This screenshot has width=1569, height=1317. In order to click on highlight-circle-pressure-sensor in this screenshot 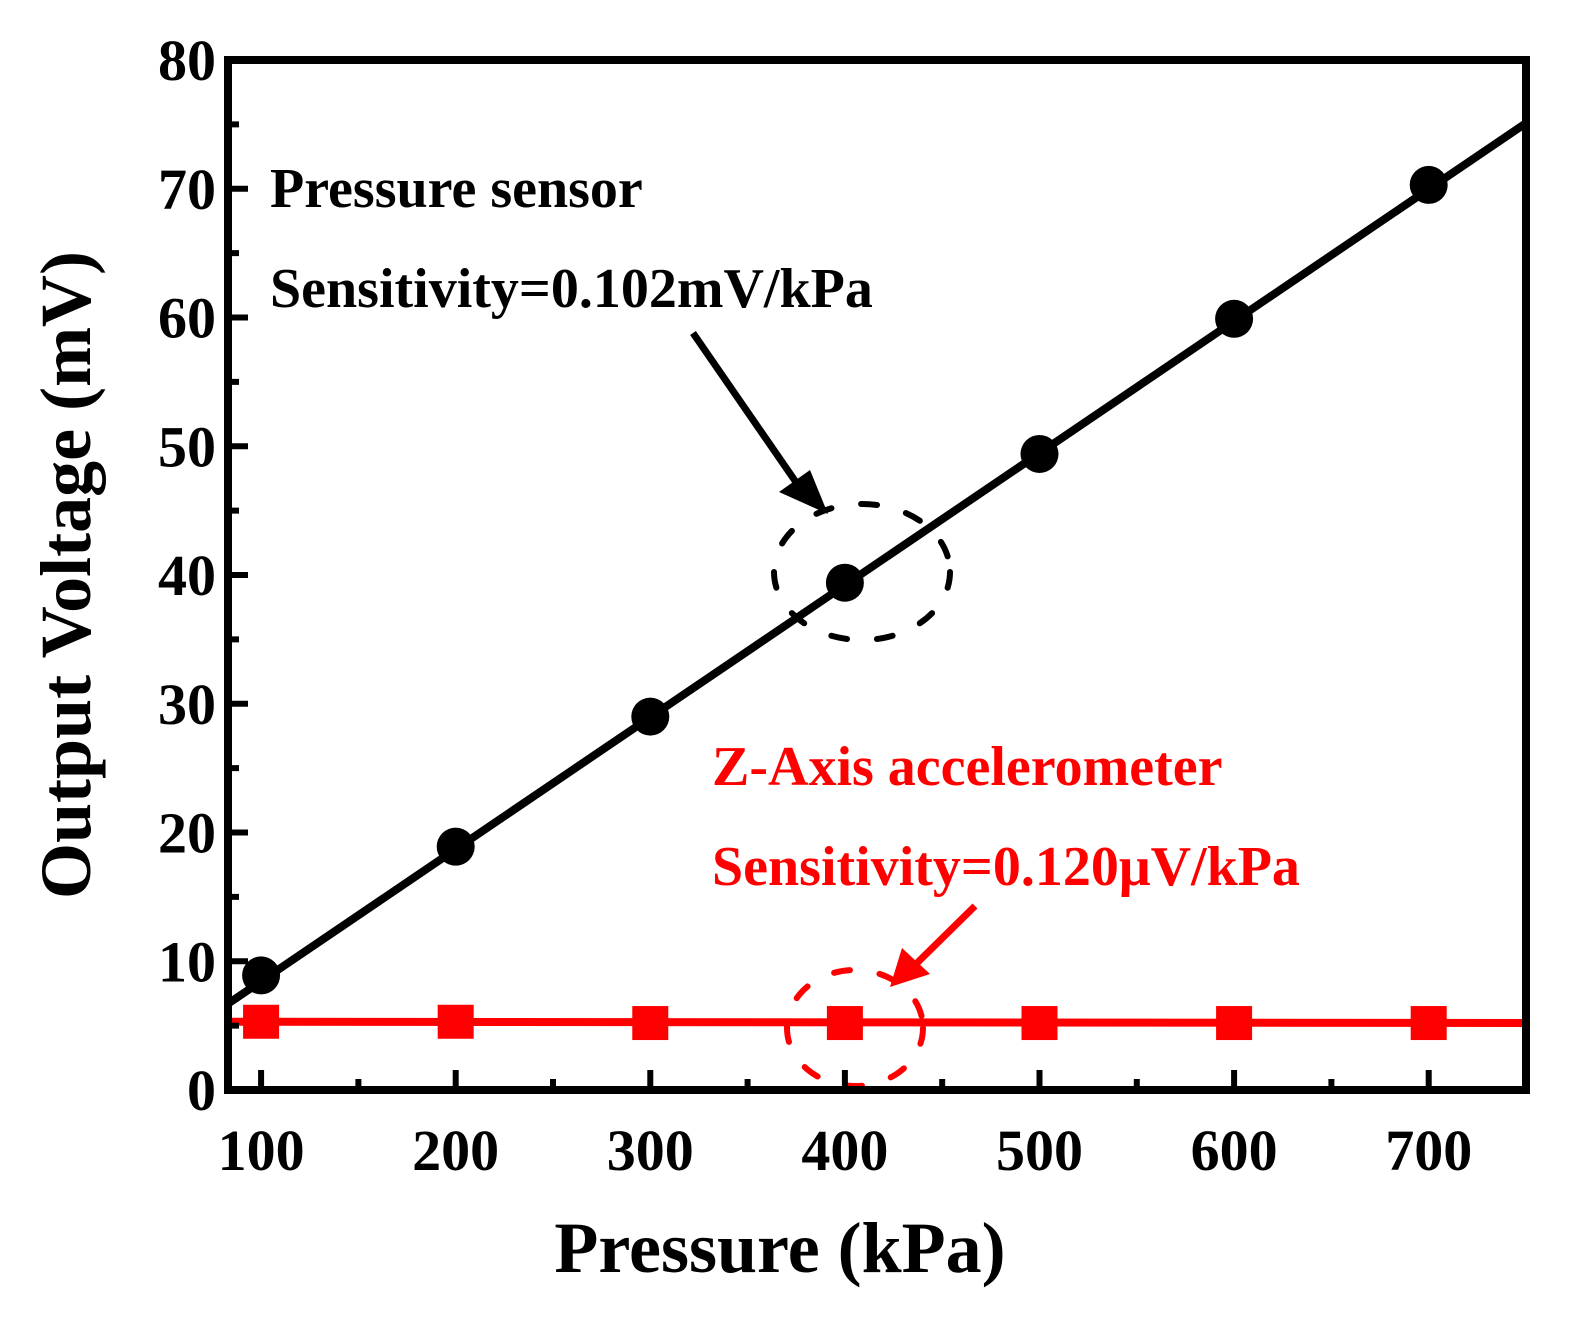, I will do `click(862, 572)`.